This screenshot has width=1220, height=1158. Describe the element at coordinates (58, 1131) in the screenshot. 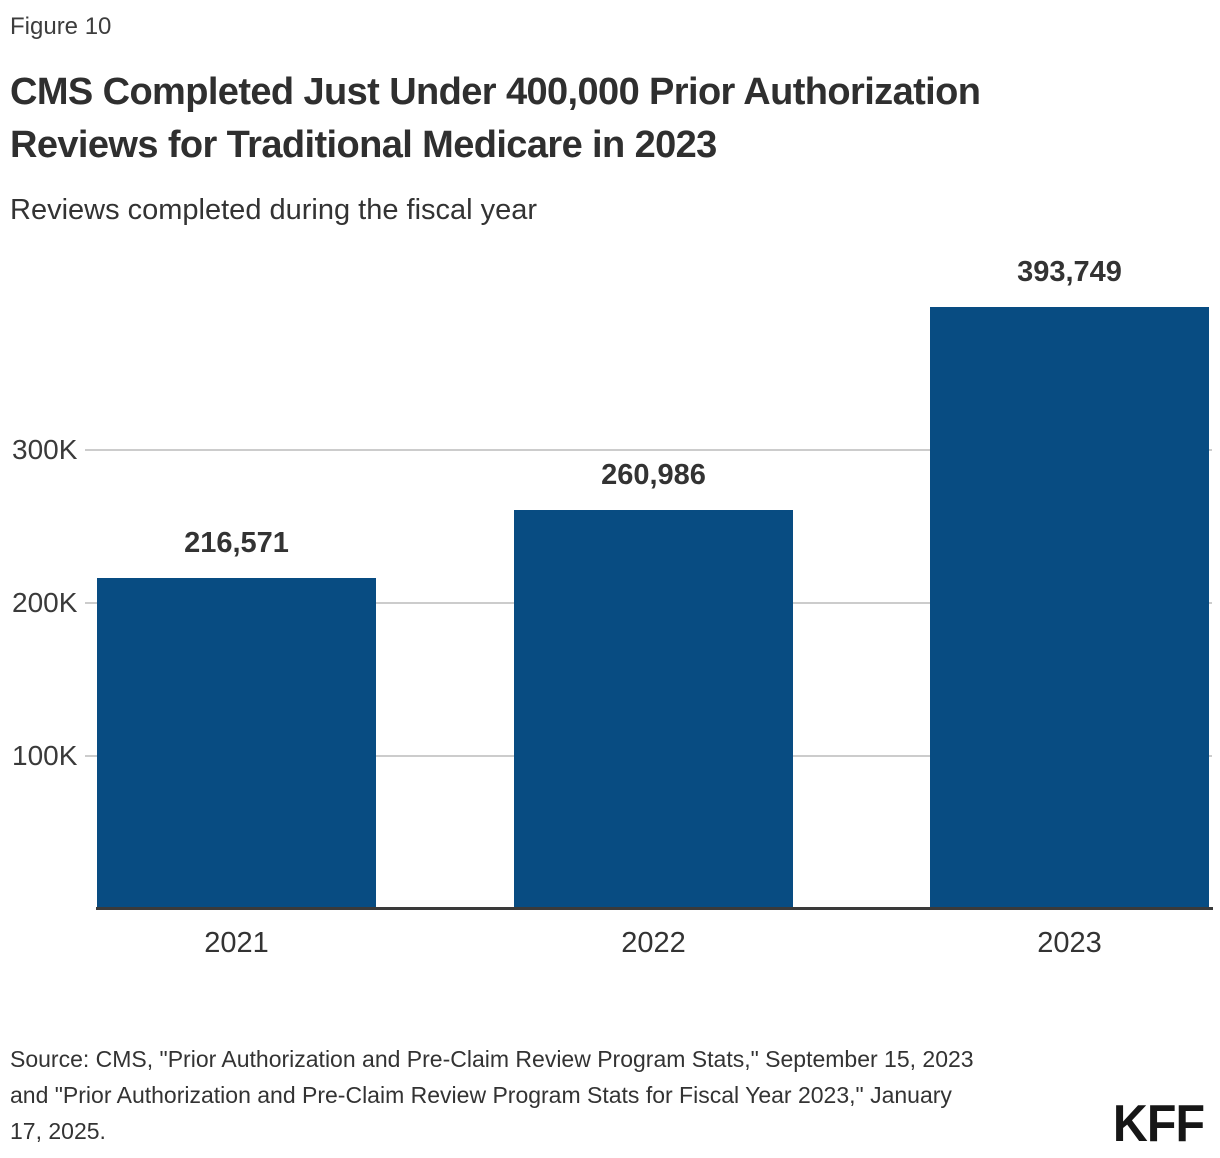

I see `source-line-3: 17, 2025.` at that location.